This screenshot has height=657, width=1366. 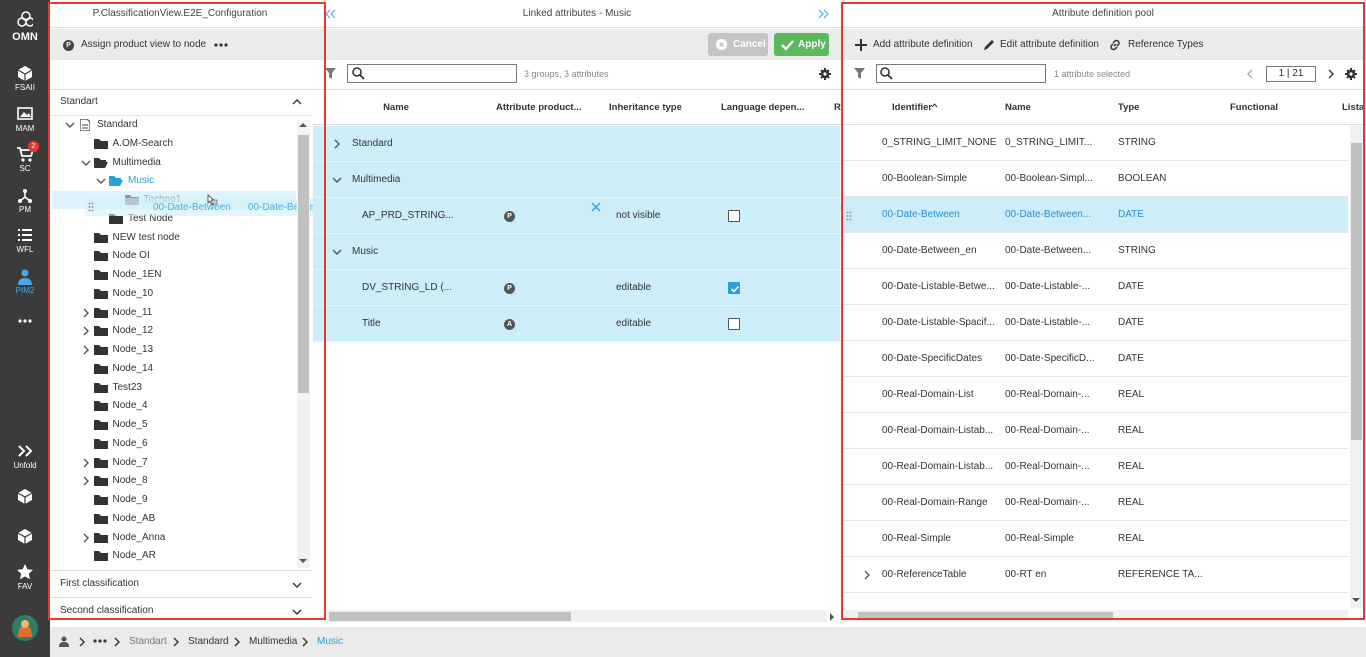 I want to click on tree-folder-open, so click(x=116, y=181).